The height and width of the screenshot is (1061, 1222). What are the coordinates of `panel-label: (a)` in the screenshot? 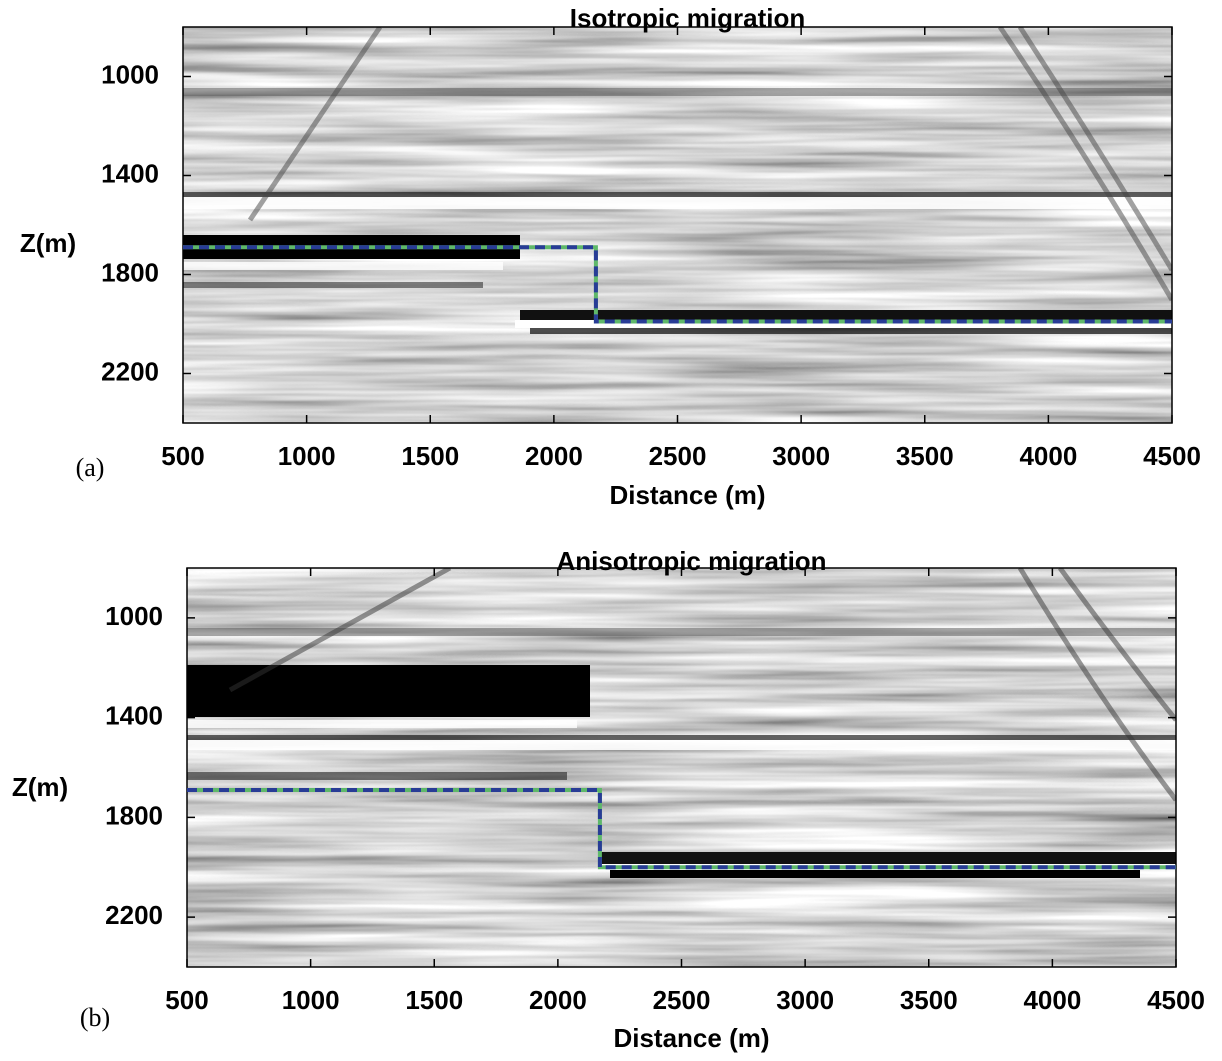 It's located at (90, 467).